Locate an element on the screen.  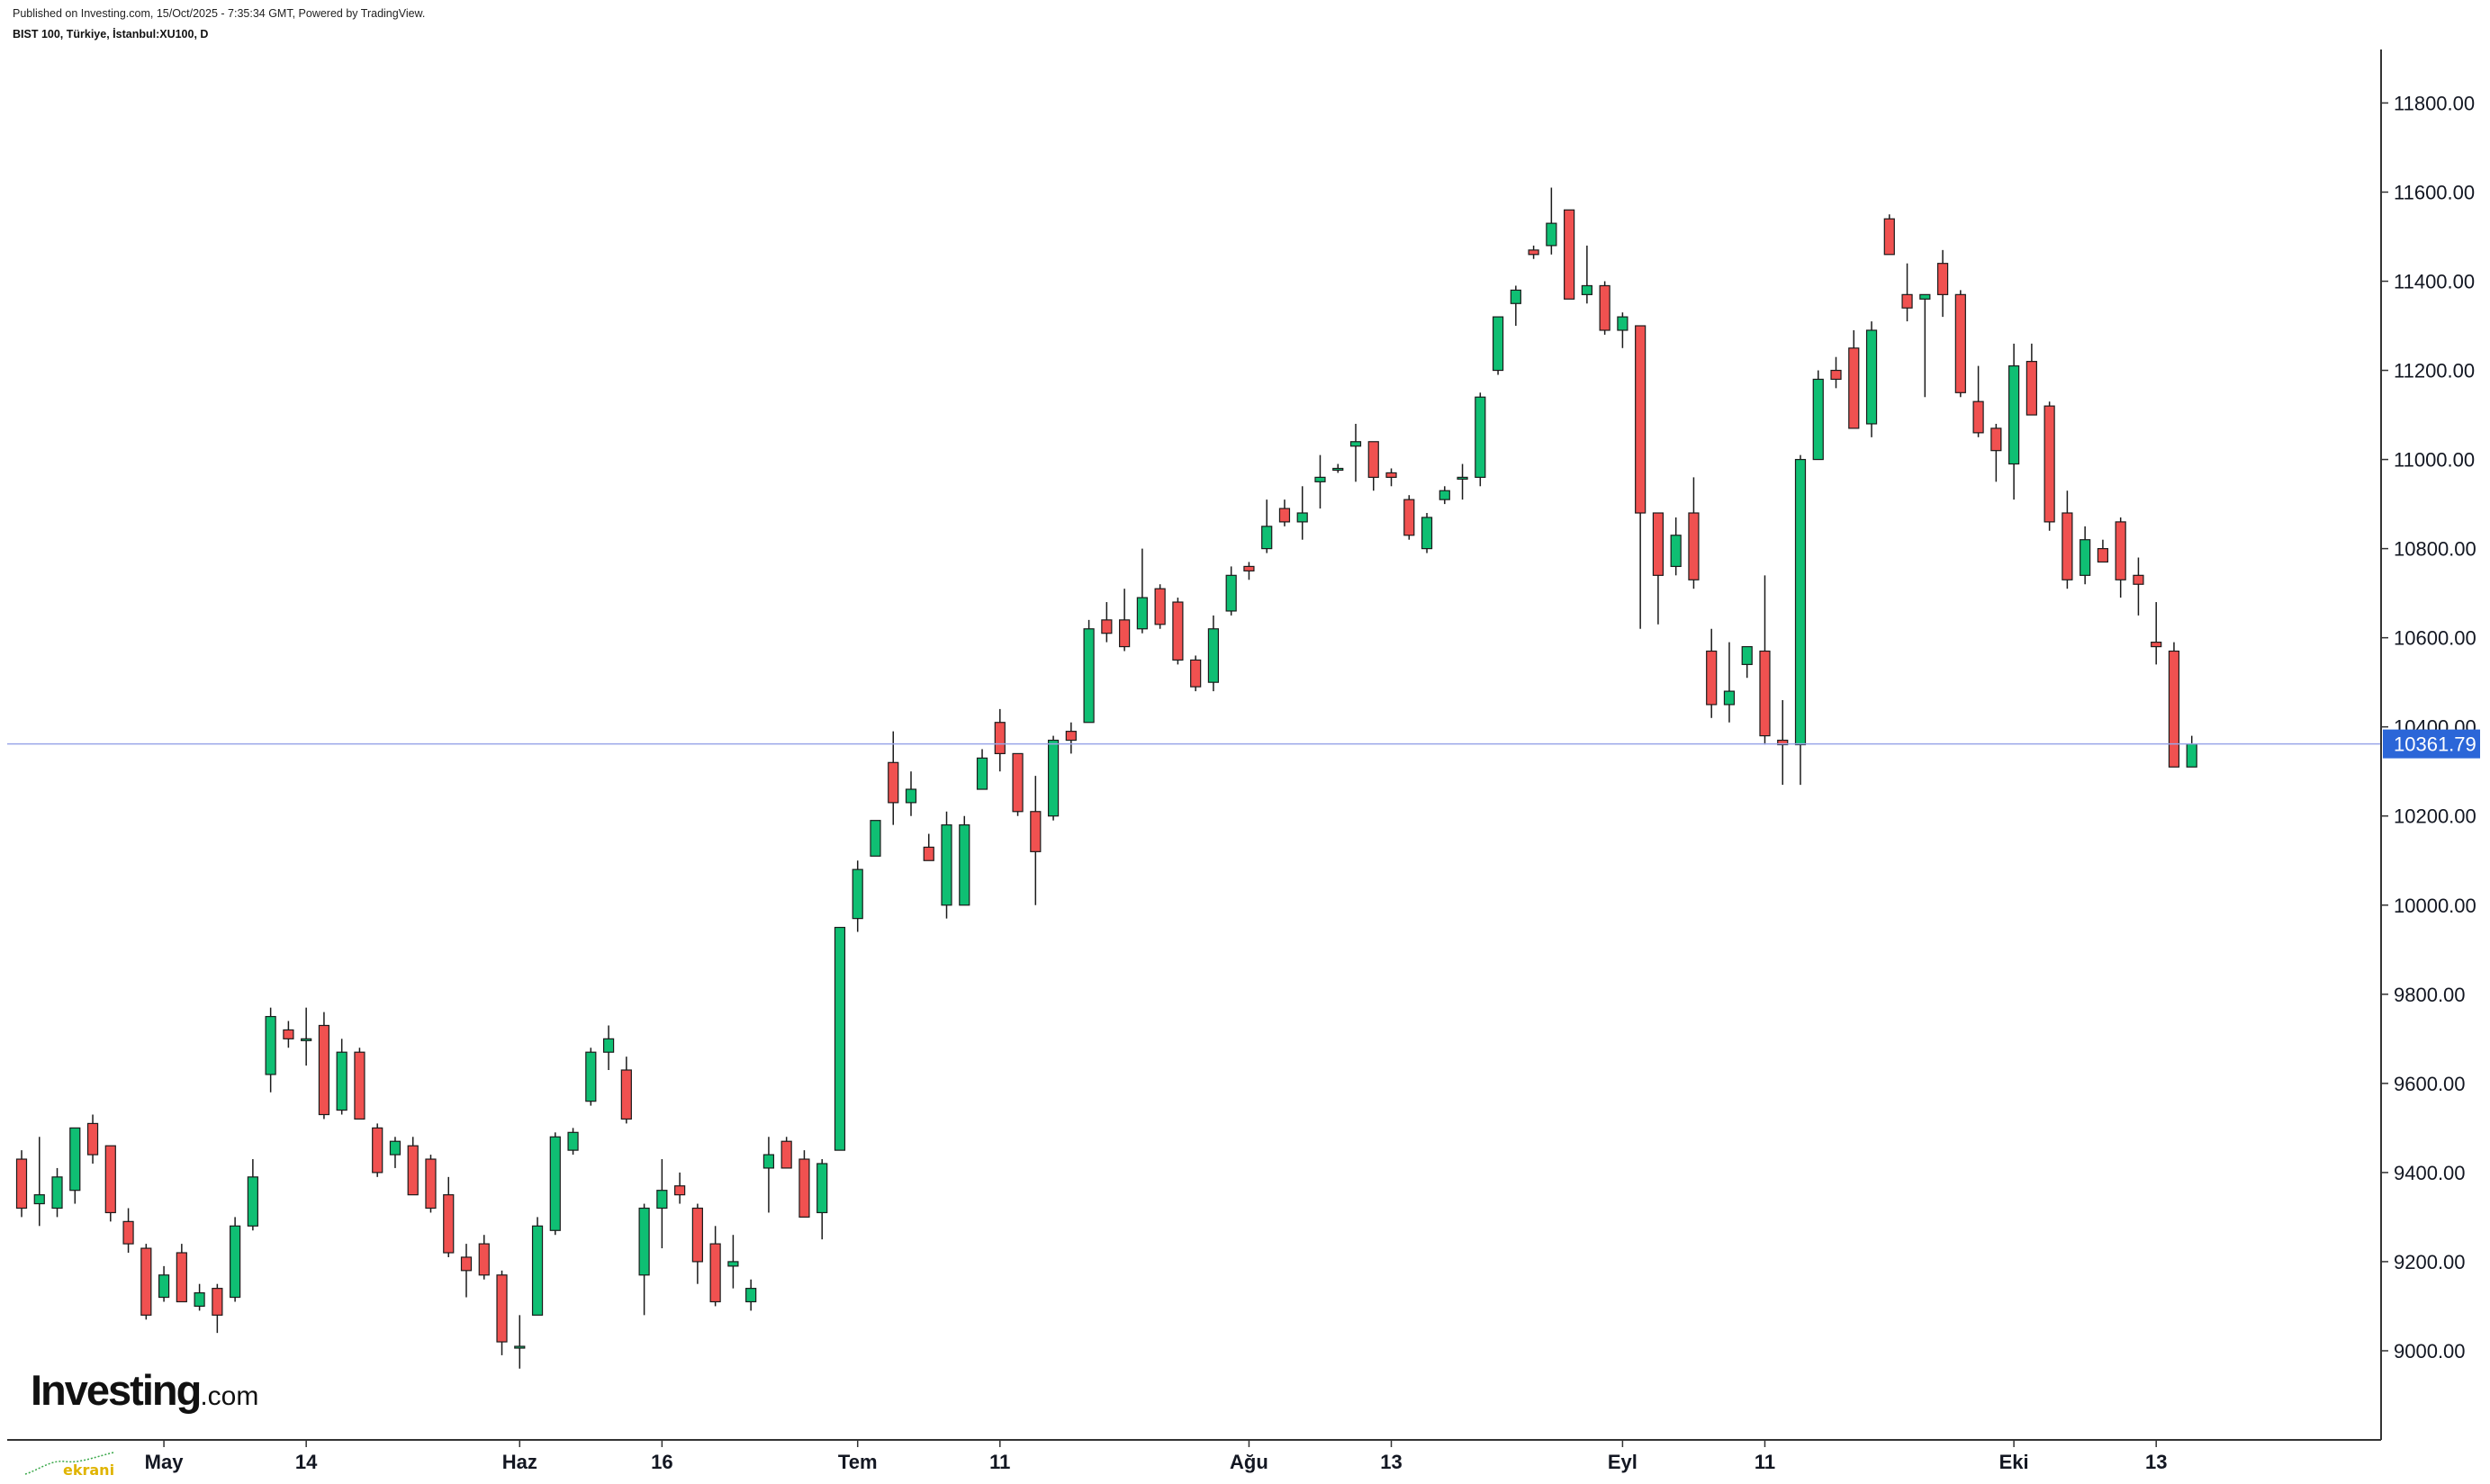
x-tick-label: May is located at coordinates (165, 1462).